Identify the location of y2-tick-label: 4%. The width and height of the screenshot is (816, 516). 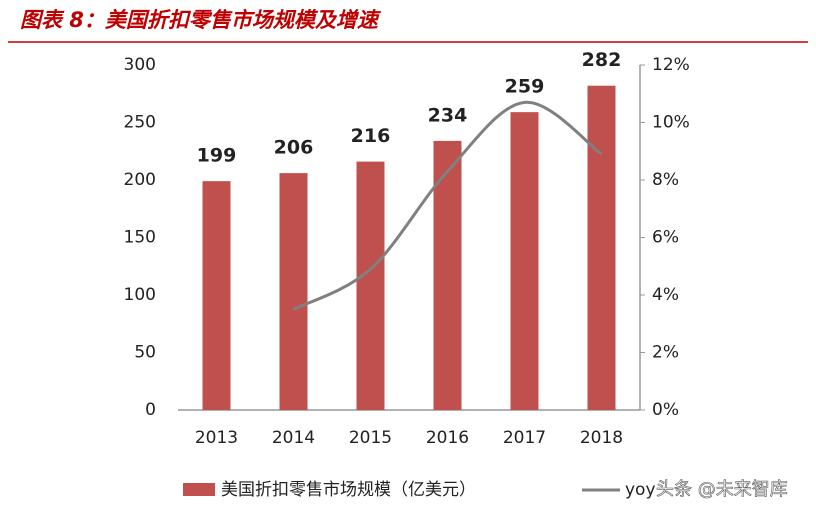
(665, 295).